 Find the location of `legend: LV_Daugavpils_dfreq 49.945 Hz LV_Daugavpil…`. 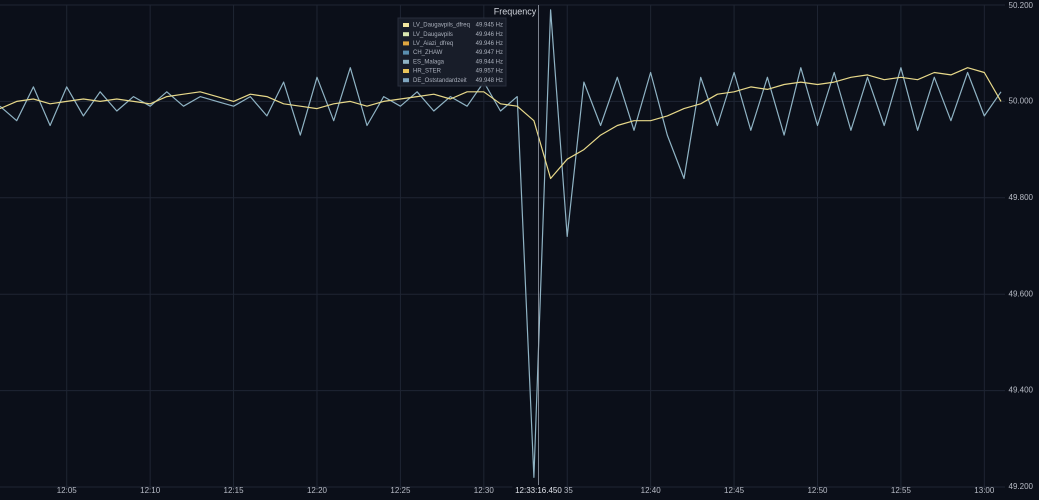

legend: LV_Daugavpils_dfreq 49.945 Hz LV_Daugavpil… is located at coordinates (452, 52).